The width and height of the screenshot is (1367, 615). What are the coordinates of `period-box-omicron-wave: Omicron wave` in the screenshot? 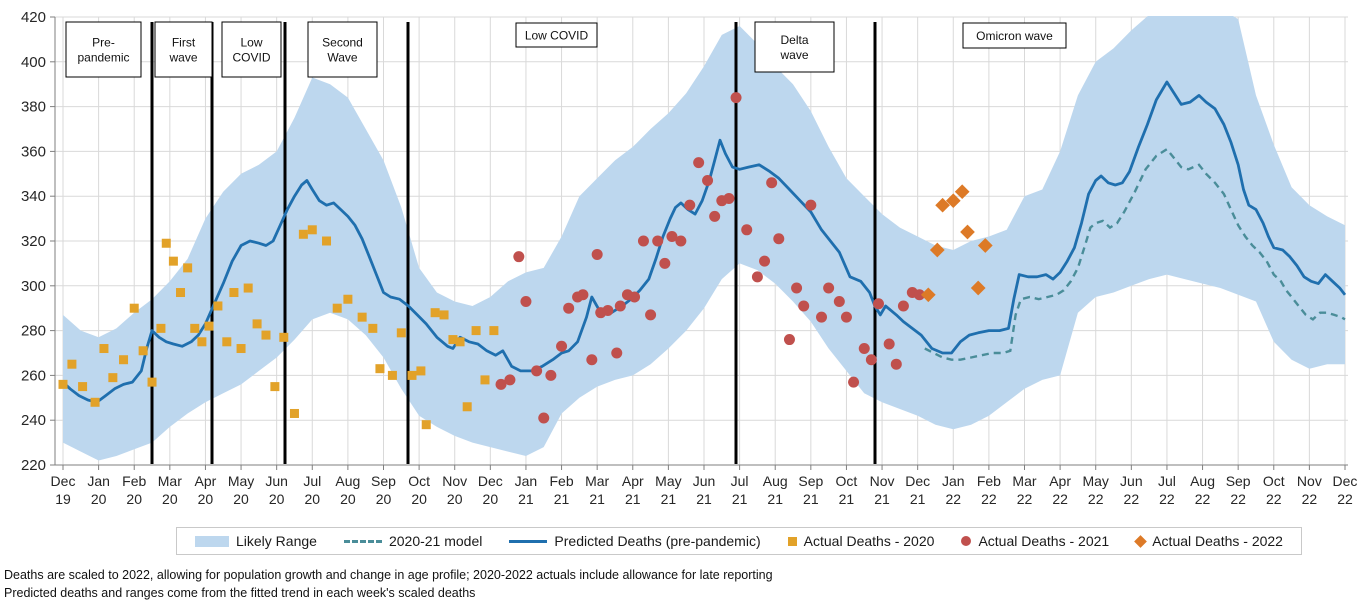 It's located at (1014, 35).